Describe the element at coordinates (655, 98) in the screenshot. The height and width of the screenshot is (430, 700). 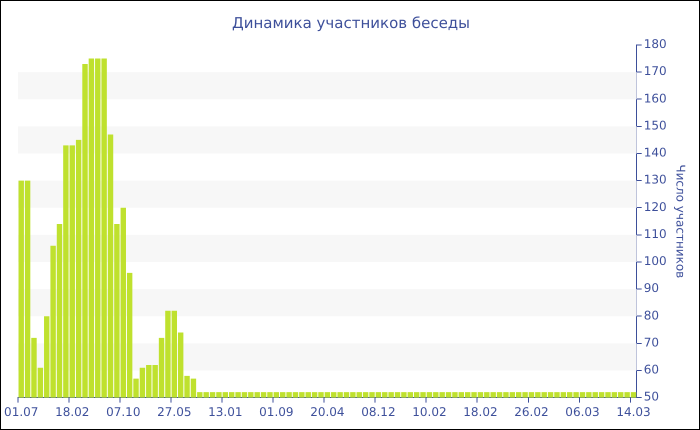
I see `y-tick-label: 160` at that location.